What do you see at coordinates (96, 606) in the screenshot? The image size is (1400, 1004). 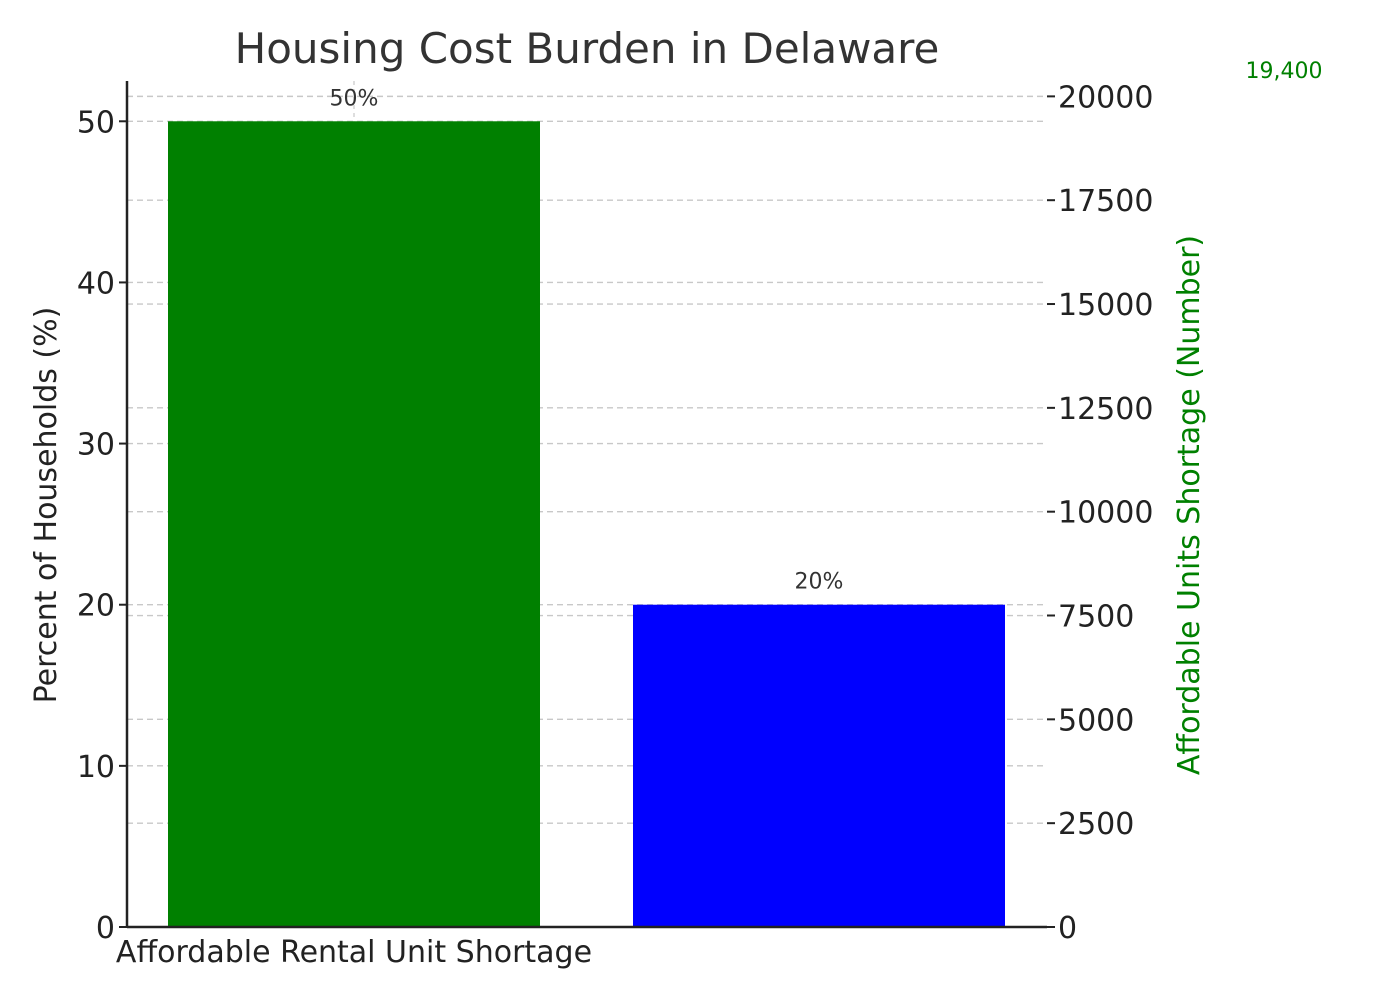 I see `y-tick-label: 20` at bounding box center [96, 606].